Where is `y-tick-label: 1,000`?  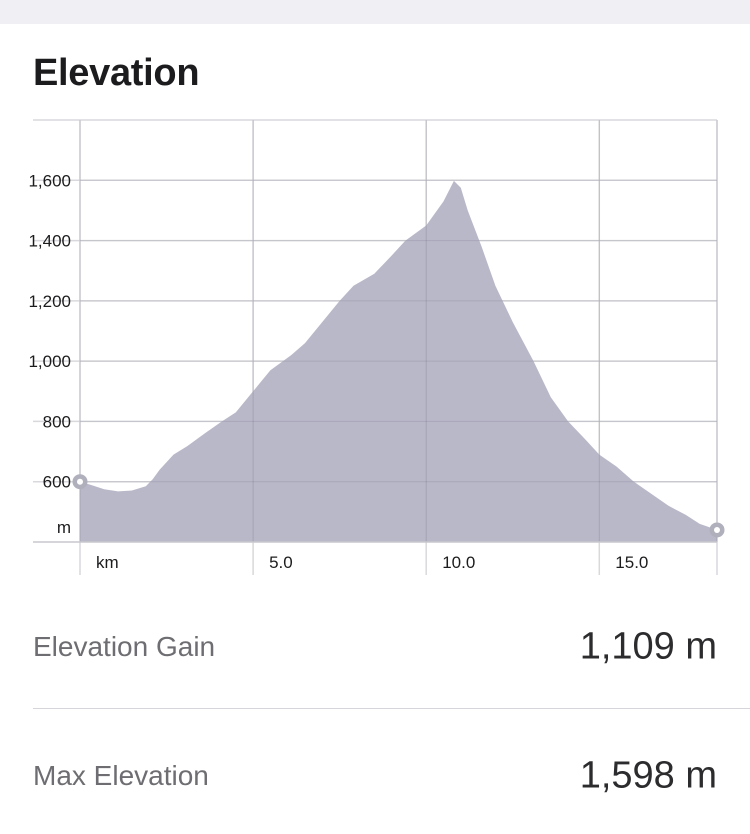
y-tick-label: 1,000 is located at coordinates (49, 361).